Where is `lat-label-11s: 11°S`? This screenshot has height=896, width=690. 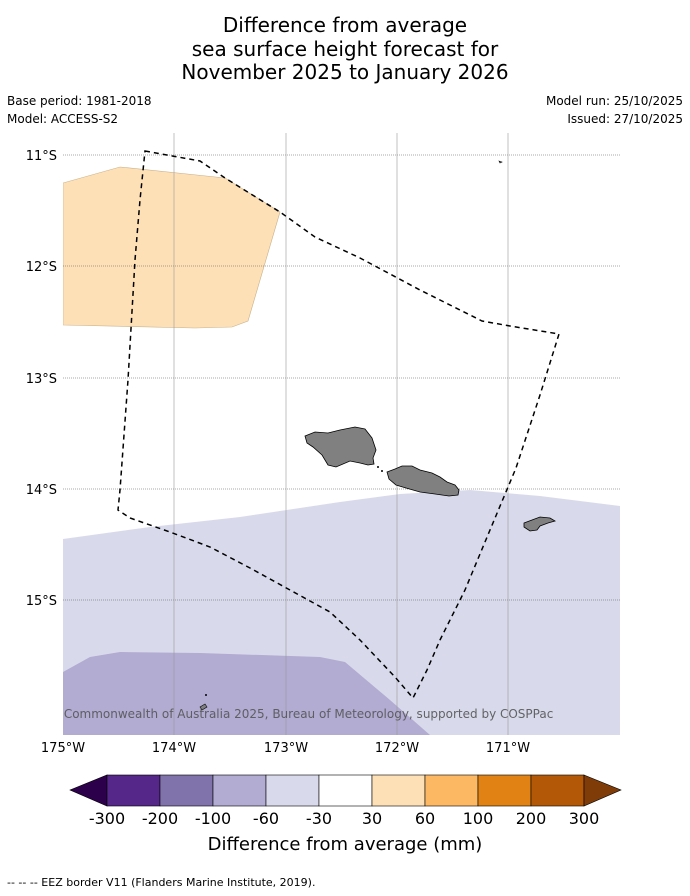
lat-label-11s: 11°S is located at coordinates (41, 156).